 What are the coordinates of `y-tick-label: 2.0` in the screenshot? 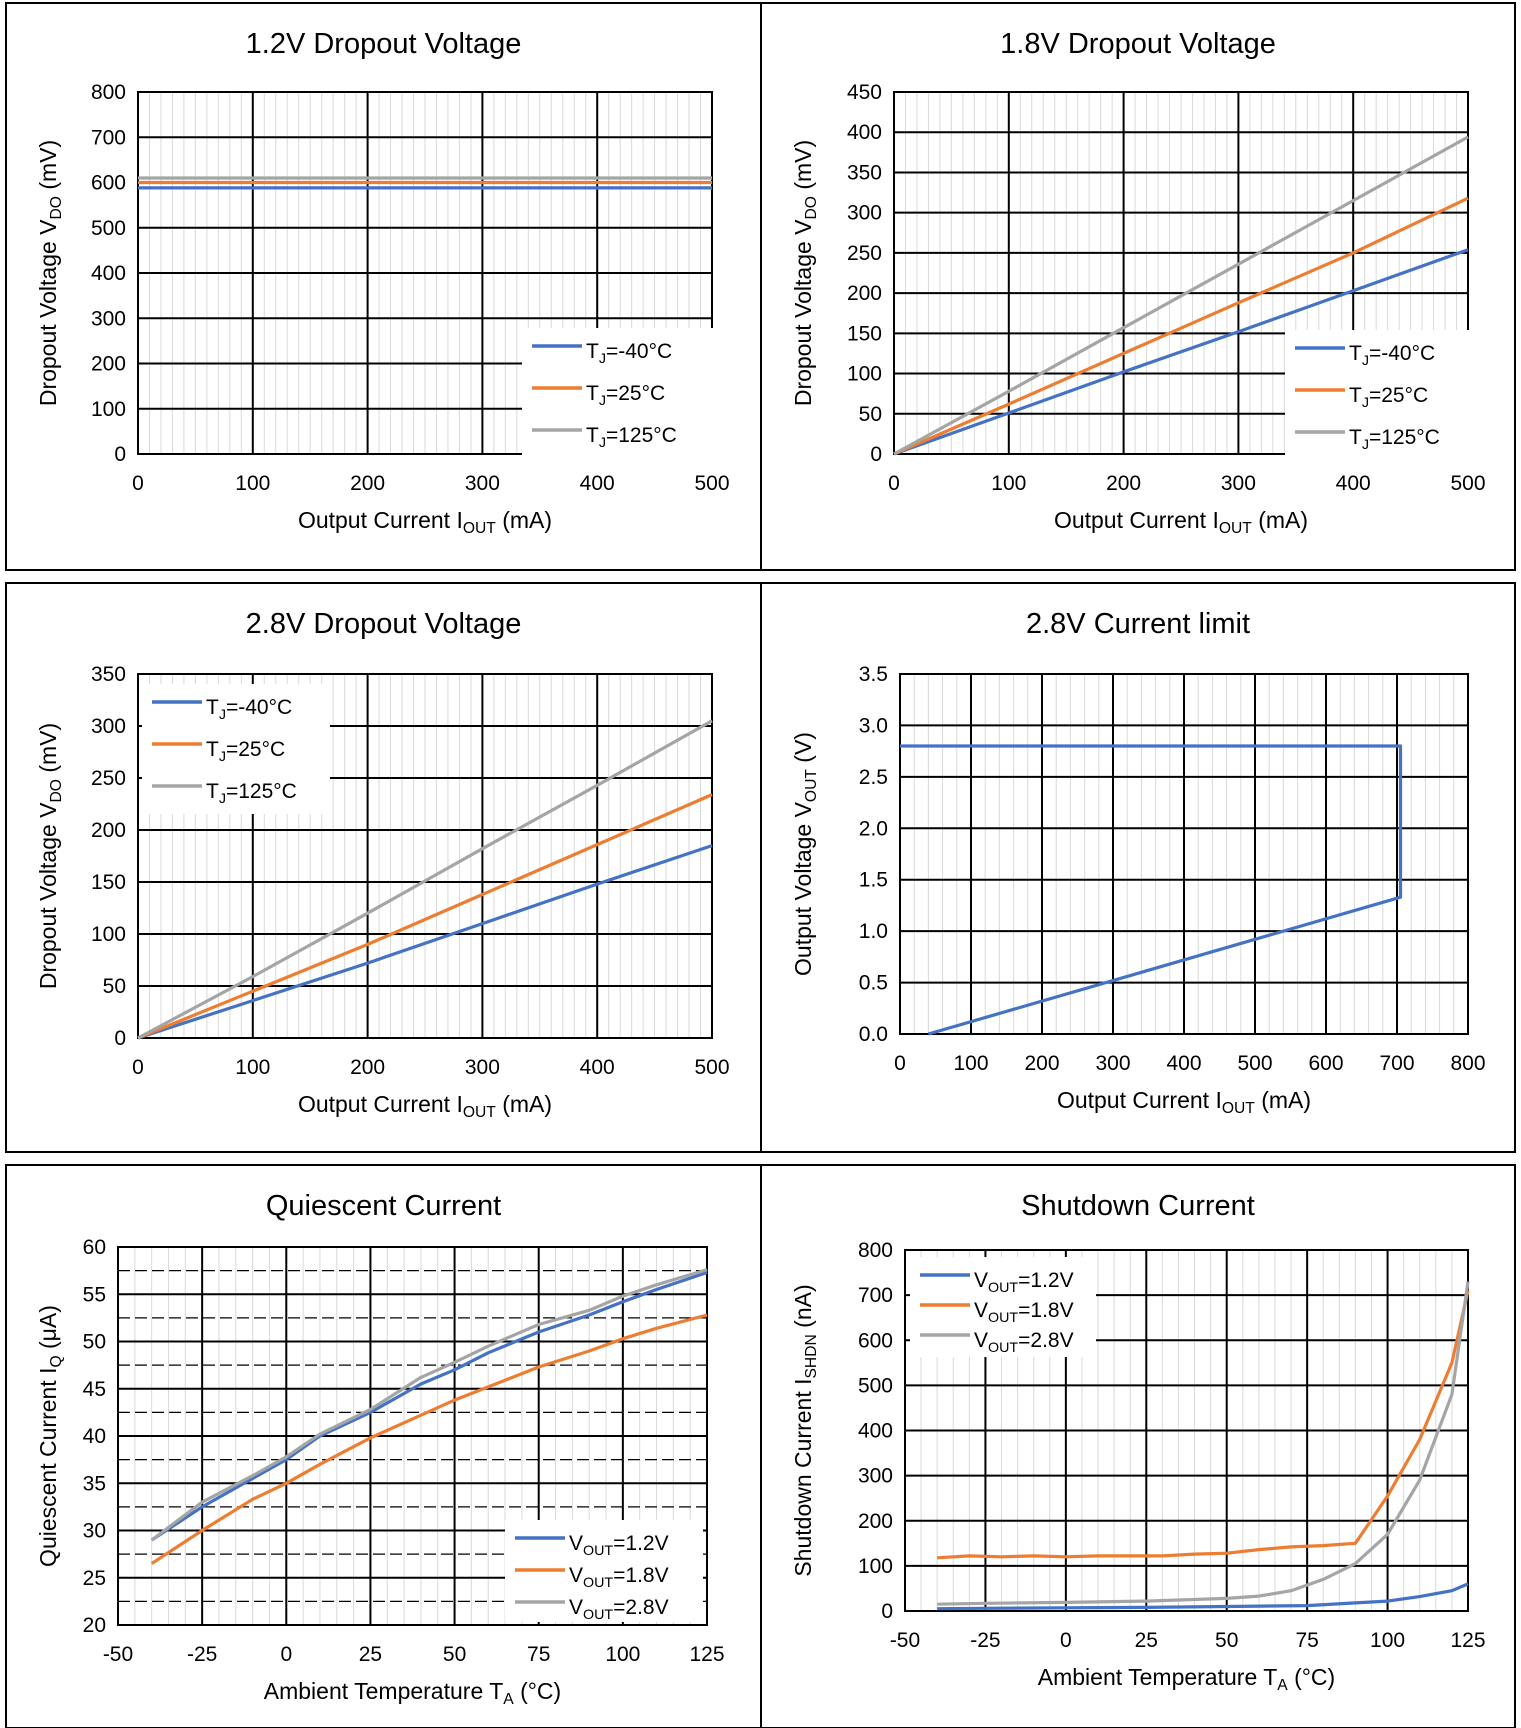 It's located at (873, 828).